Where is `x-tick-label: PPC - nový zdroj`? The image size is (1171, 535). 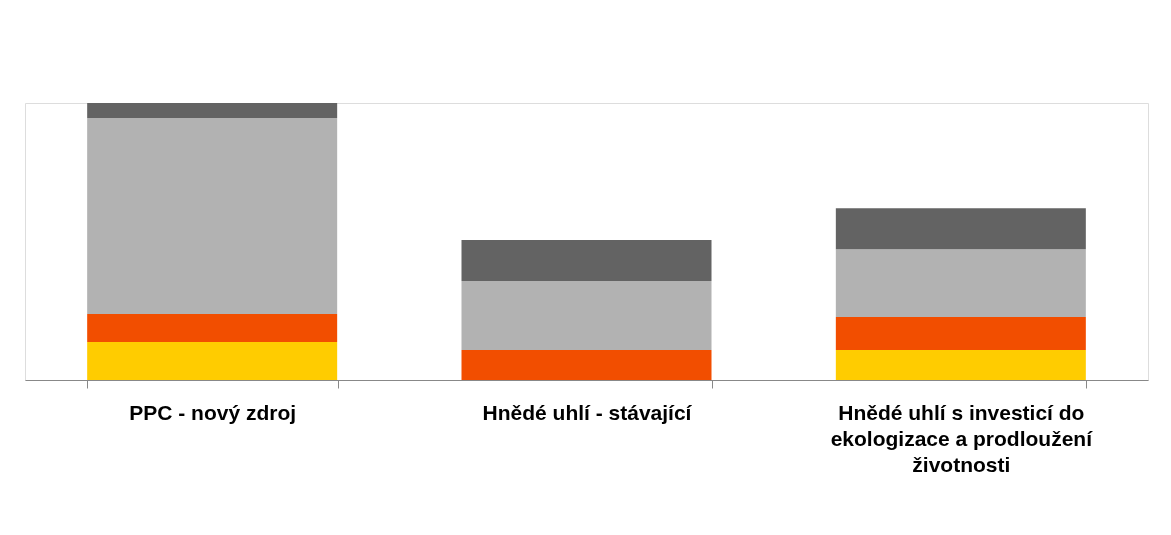
x-tick-label: PPC - nový zdroj is located at coordinates (213, 412).